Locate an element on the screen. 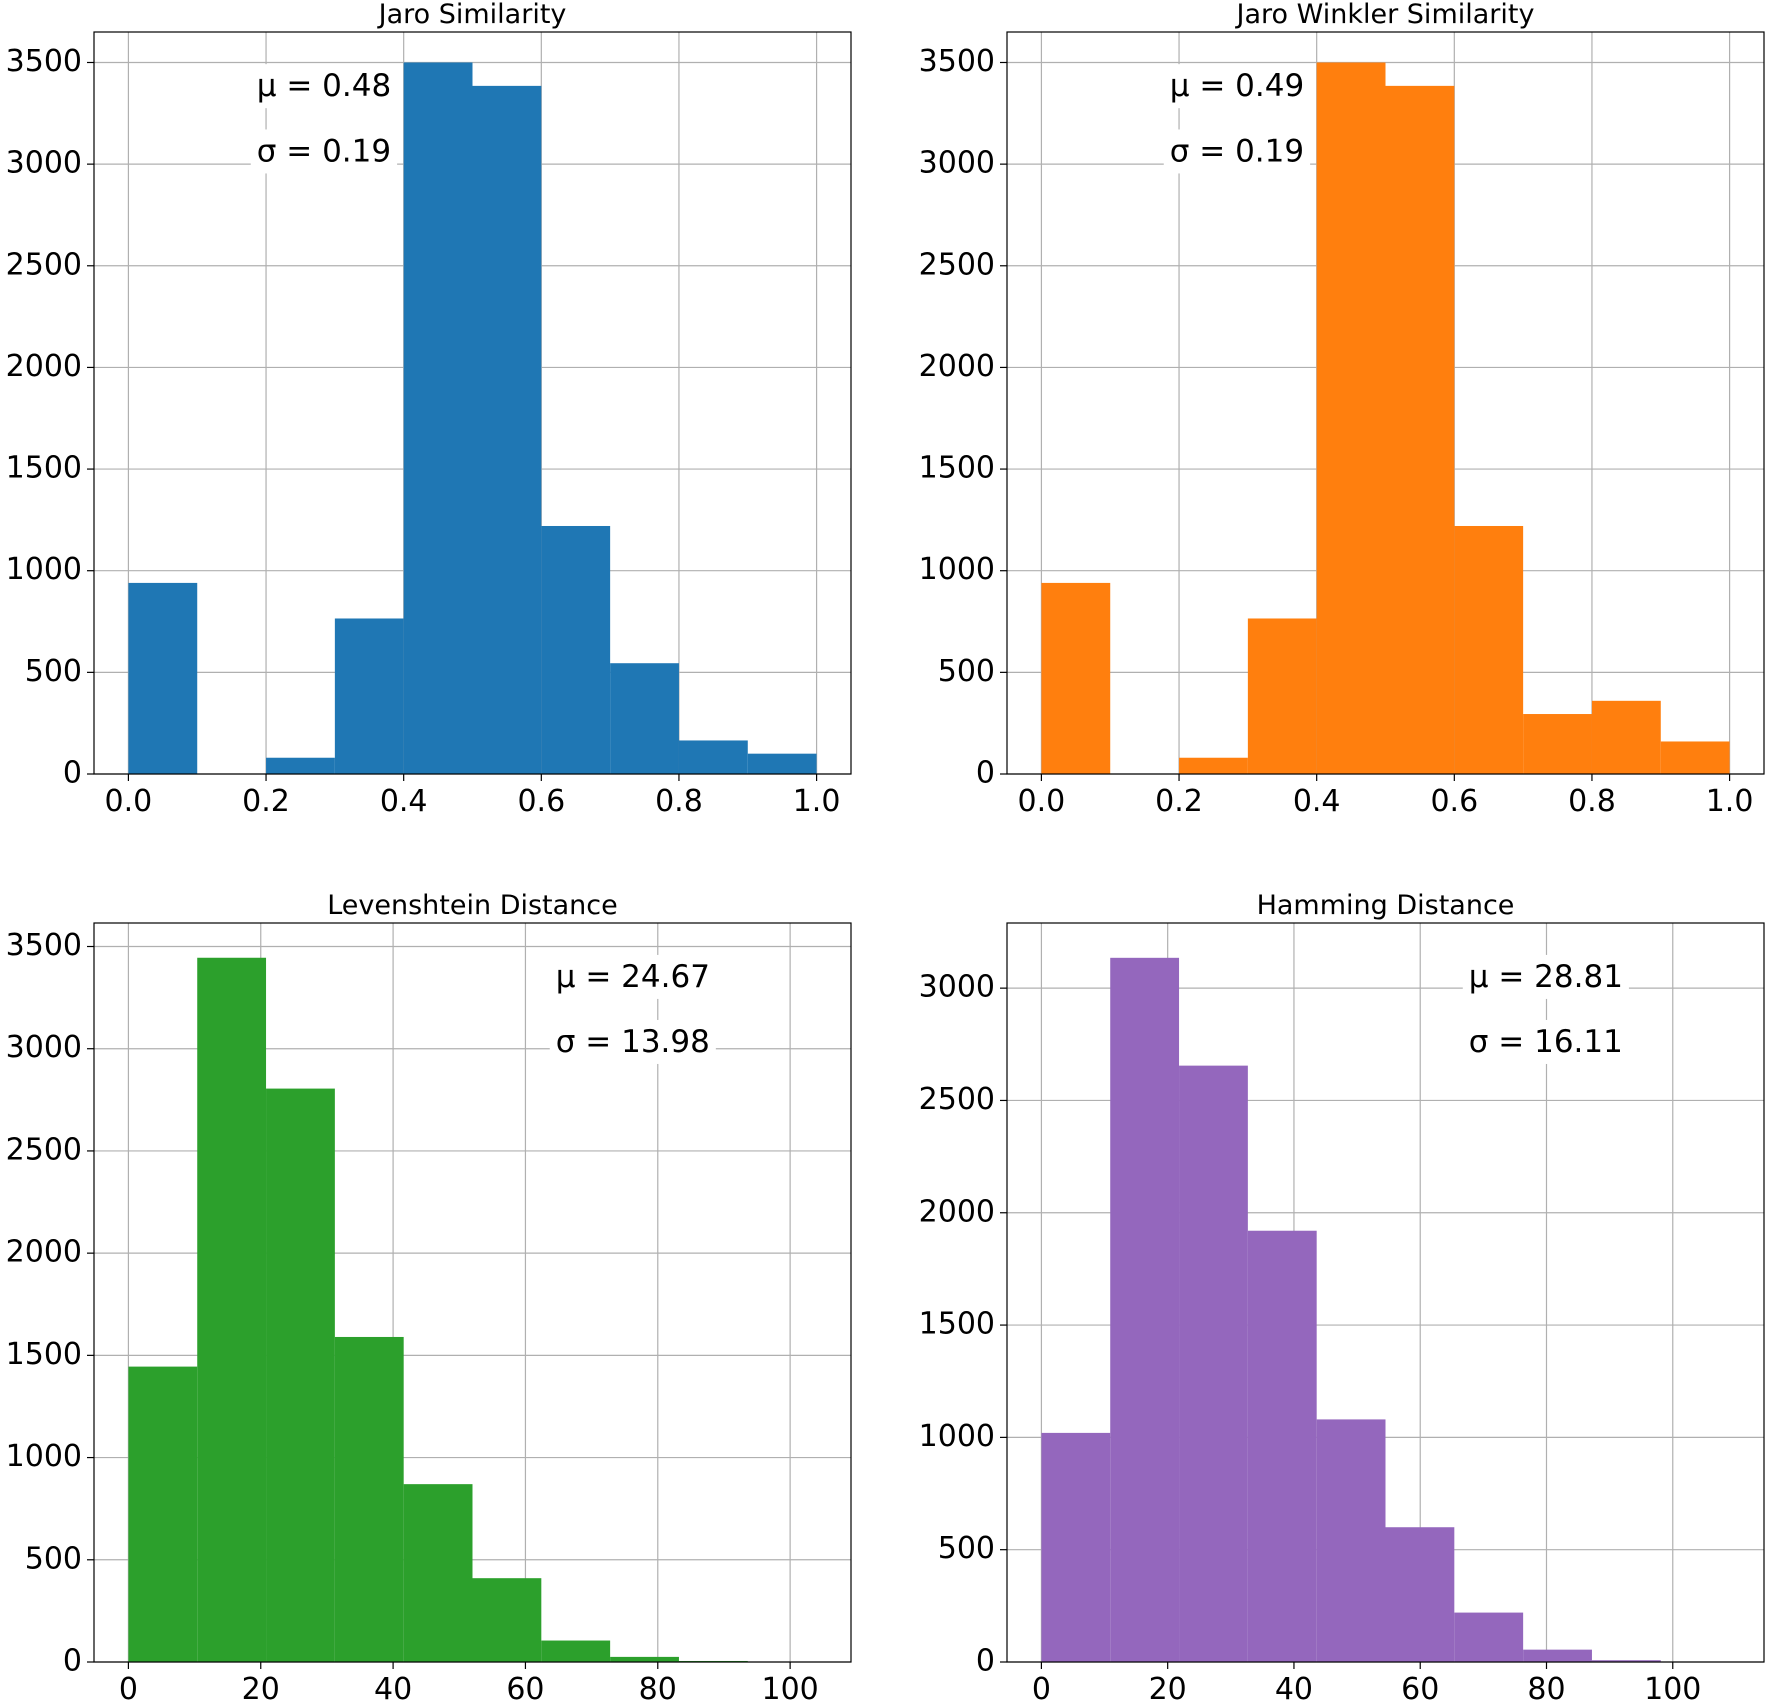  levenshtein-distance-sigma-box is located at coordinates (632, 1041).